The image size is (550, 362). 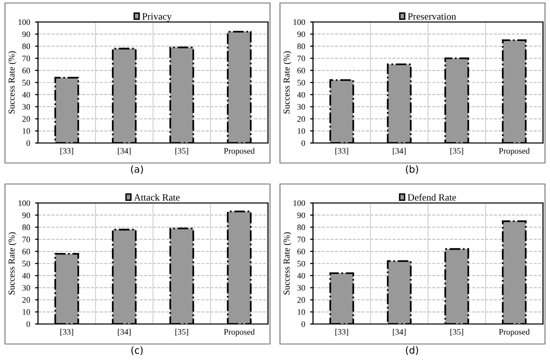 I want to click on legend-label: Privacy, so click(x=157, y=17).